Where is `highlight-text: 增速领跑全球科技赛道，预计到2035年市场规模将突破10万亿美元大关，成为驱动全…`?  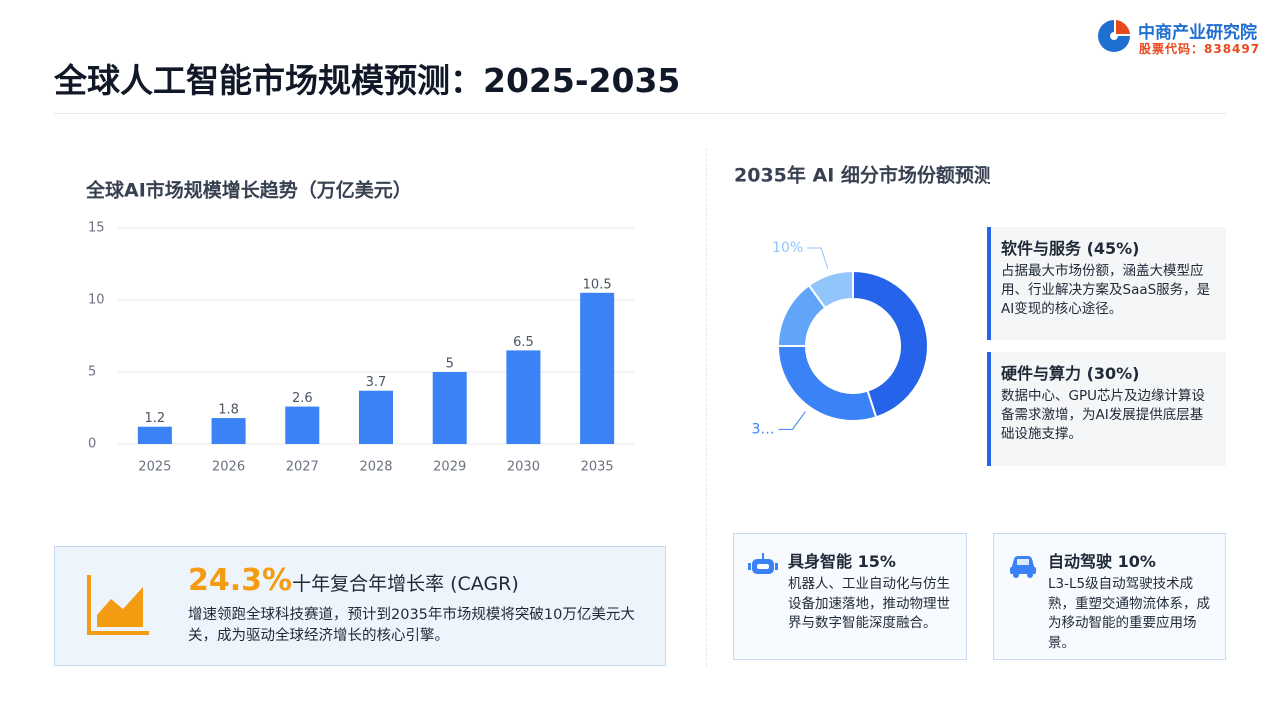 highlight-text: 增速领跑全球科技赛道，预计到2035年市场规模将突破10万亿美元大关，成为驱动全… is located at coordinates (411, 625).